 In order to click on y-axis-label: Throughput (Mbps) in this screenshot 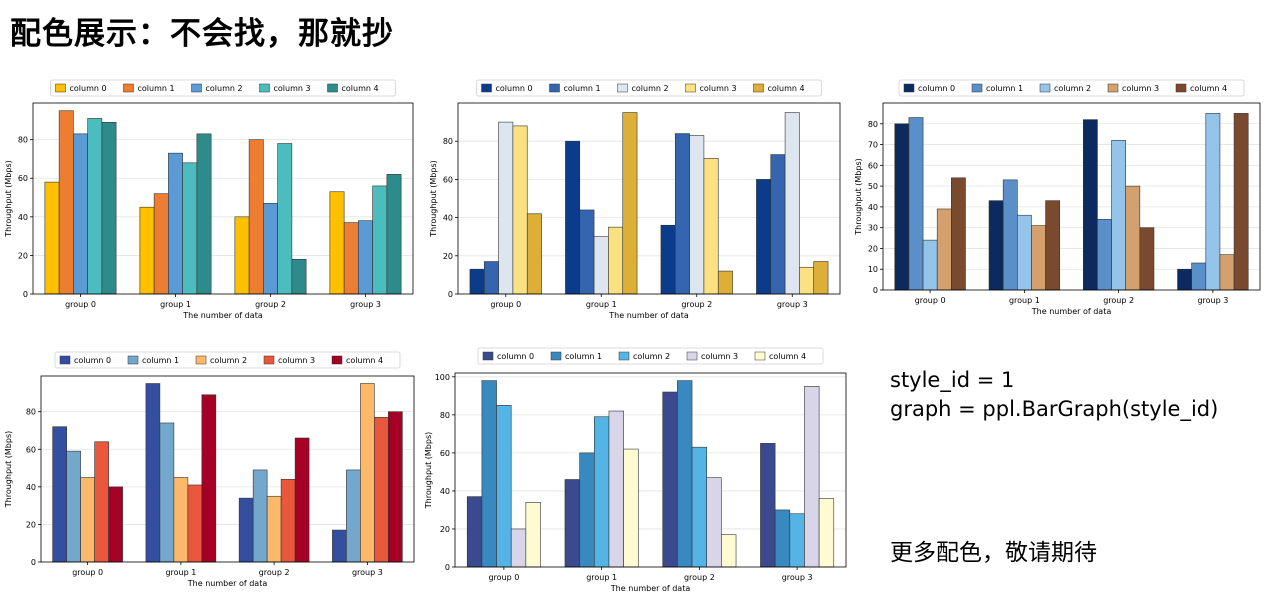, I will do `click(8, 198)`.